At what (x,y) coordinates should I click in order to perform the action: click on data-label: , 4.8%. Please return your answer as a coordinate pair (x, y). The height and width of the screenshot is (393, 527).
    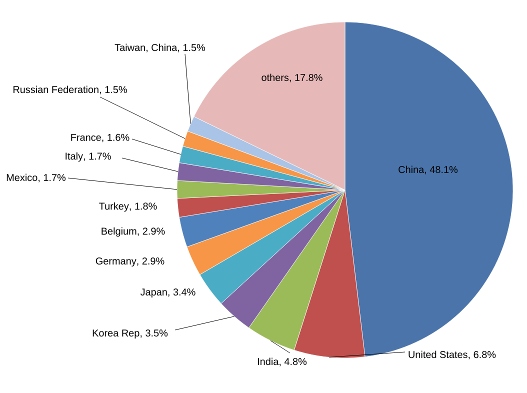
    Looking at the image, I should click on (293, 362).